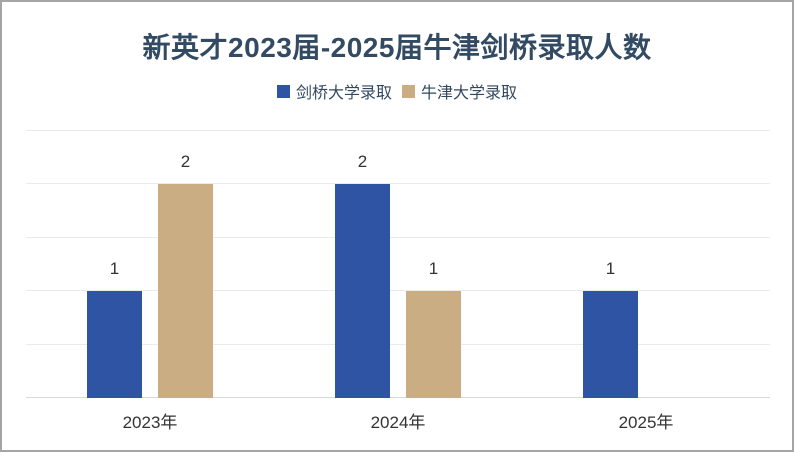 The height and width of the screenshot is (452, 794). I want to click on bar-2024年-剑桥大学录取, so click(362, 291).